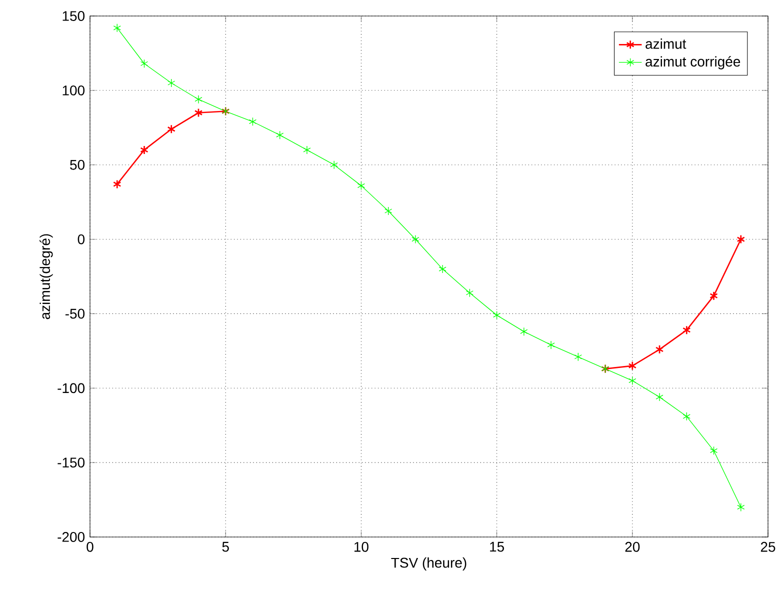  I want to click on y-axis-title: azimut(degré), so click(46, 277).